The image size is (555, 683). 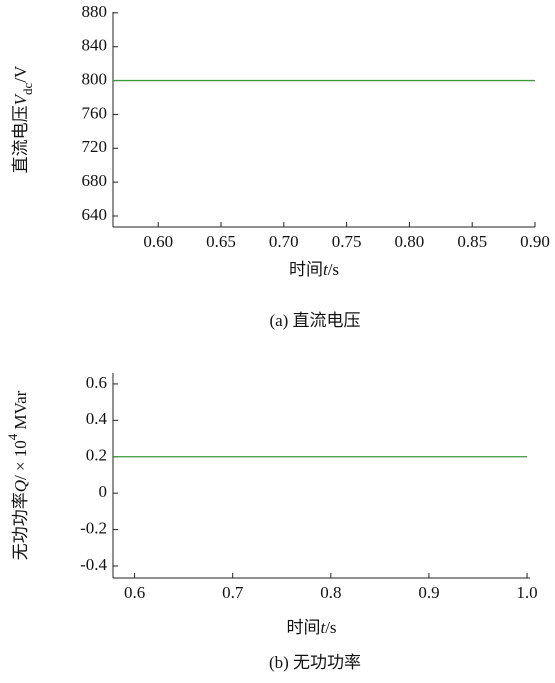 I want to click on y-tick-label: 0, so click(x=103, y=491).